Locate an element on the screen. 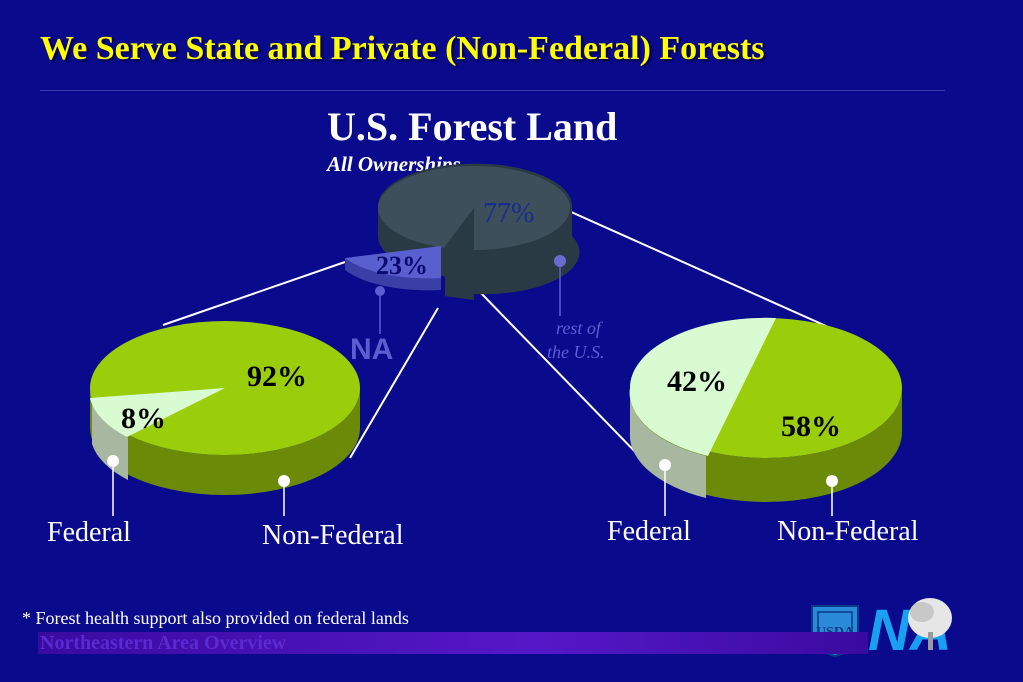 The width and height of the screenshot is (1023, 682). pie-right is located at coordinates (765, 409).